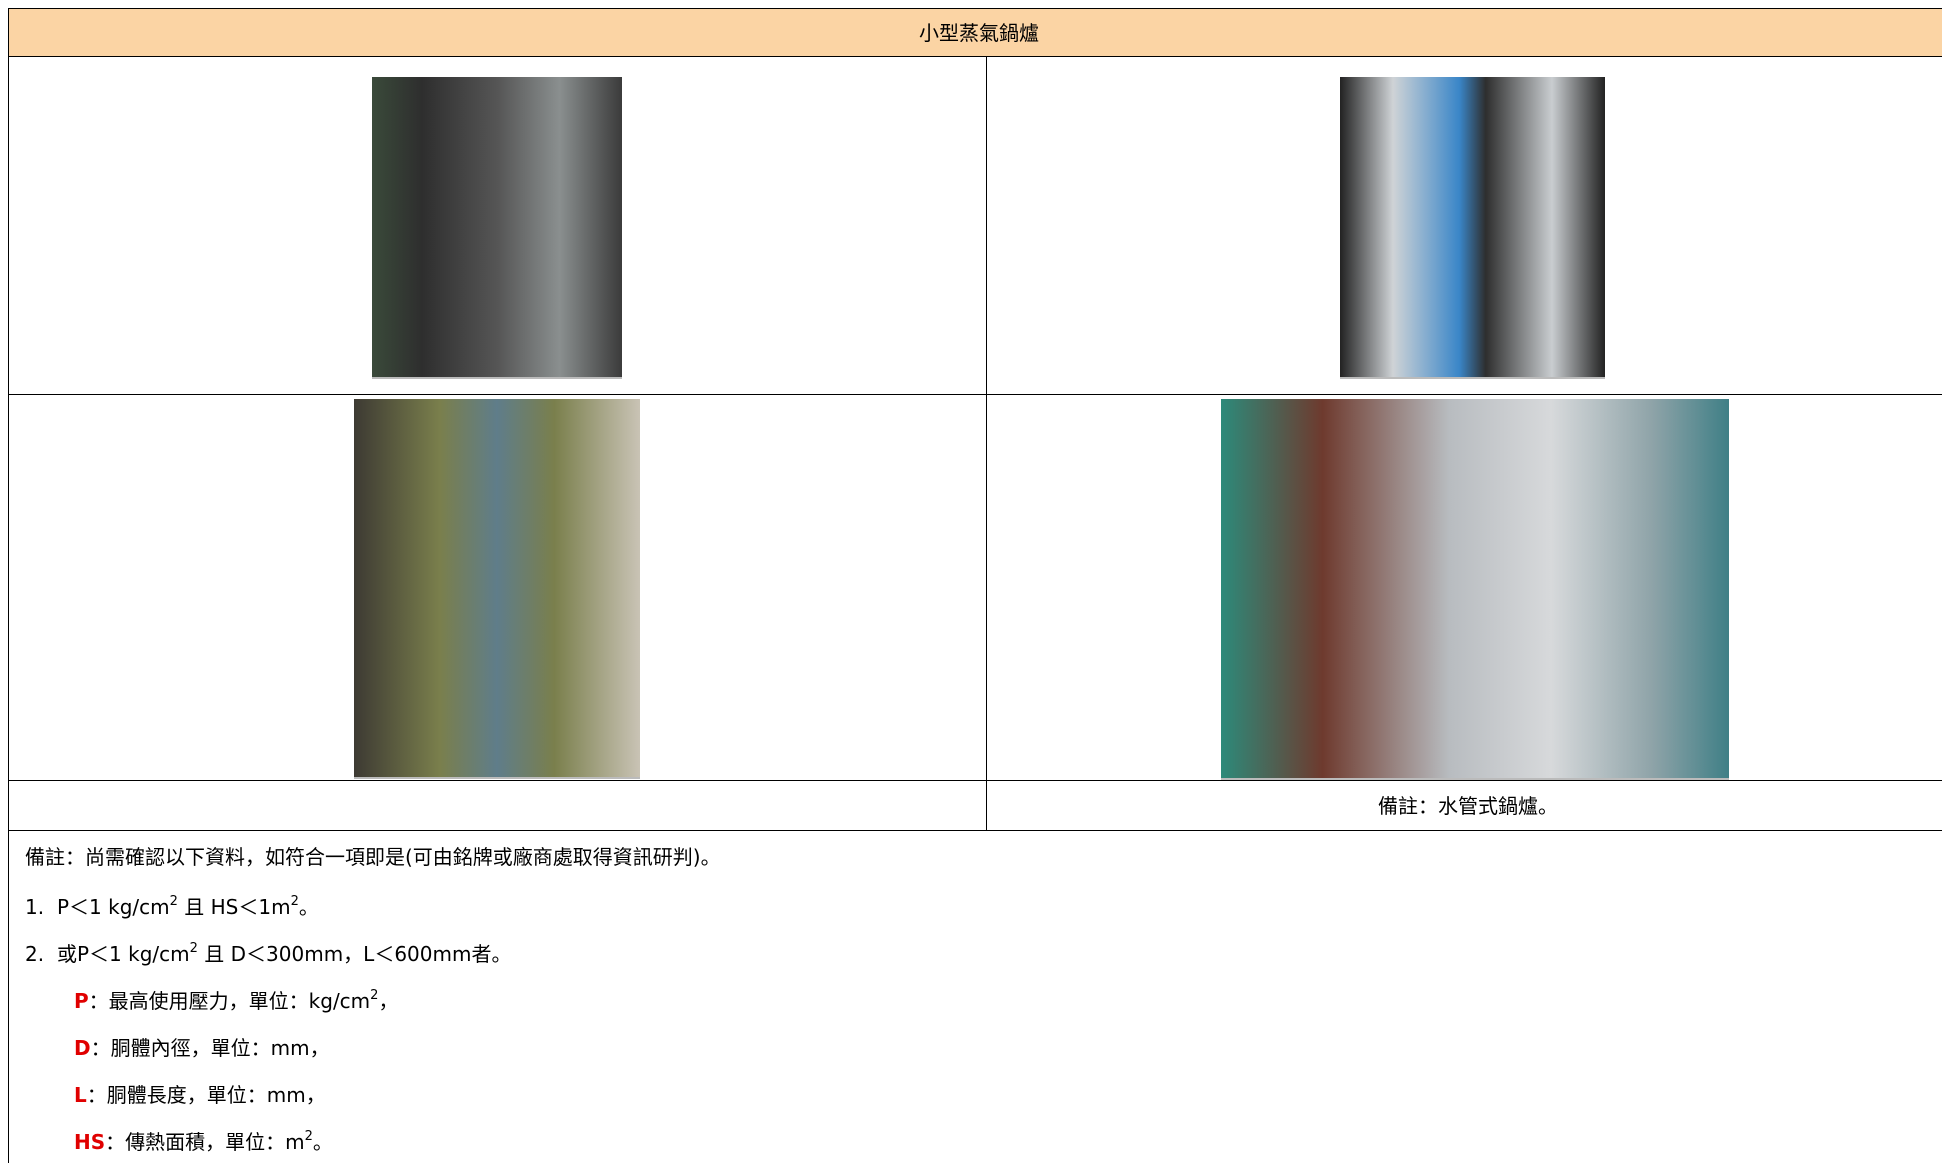  Describe the element at coordinates (82, 1048) in the screenshot. I see `term: D` at that location.